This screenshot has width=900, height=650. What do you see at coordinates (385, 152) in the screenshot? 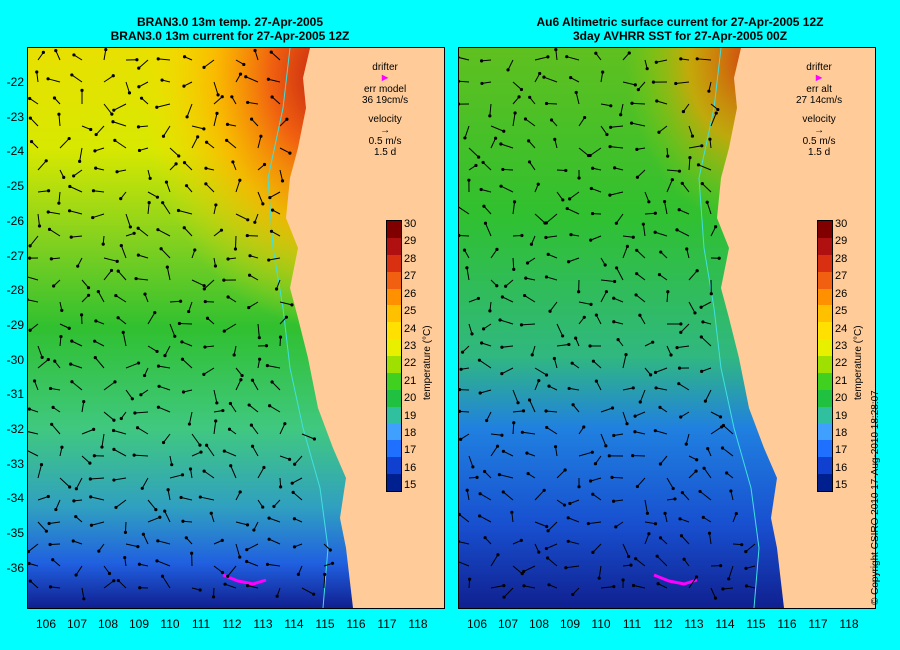
I see `left-velocity-days: 1.5 d` at bounding box center [385, 152].